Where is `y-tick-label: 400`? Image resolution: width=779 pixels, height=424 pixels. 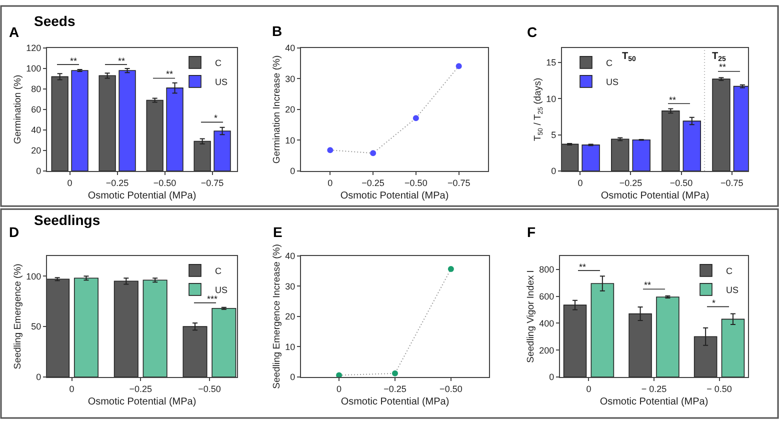
y-tick-label: 400 is located at coordinates (546, 323).